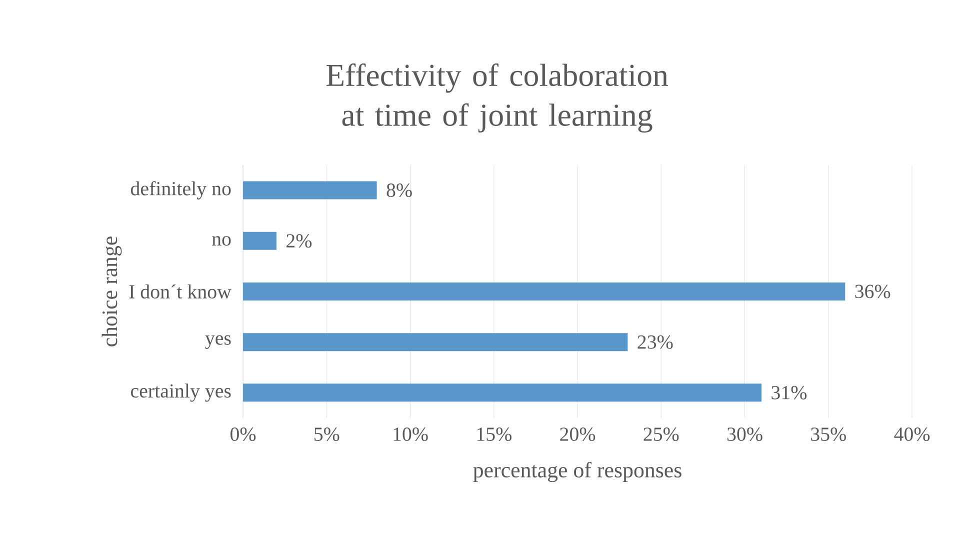 The height and width of the screenshot is (534, 955). What do you see at coordinates (912, 435) in the screenshot?
I see `x-tick-label: 40%` at bounding box center [912, 435].